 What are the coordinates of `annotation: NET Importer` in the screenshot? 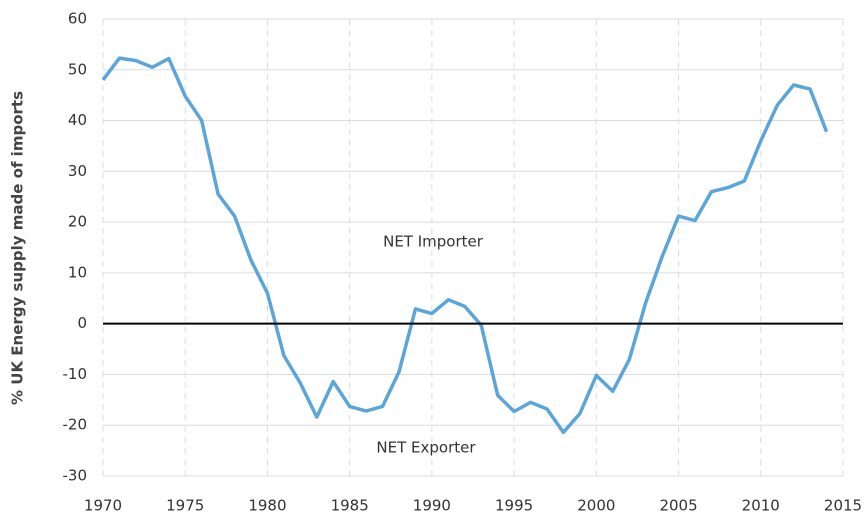 It's located at (433, 242).